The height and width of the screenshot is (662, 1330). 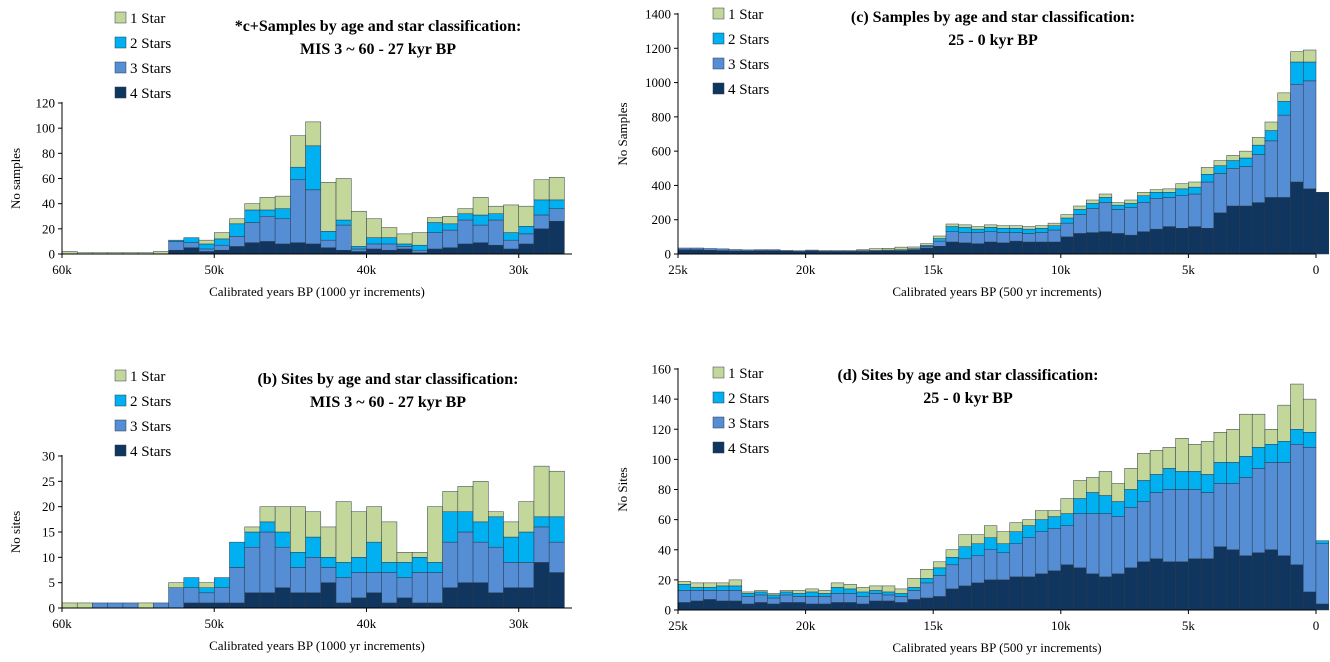 I want to click on x-tick-label: 50k, so click(x=214, y=269).